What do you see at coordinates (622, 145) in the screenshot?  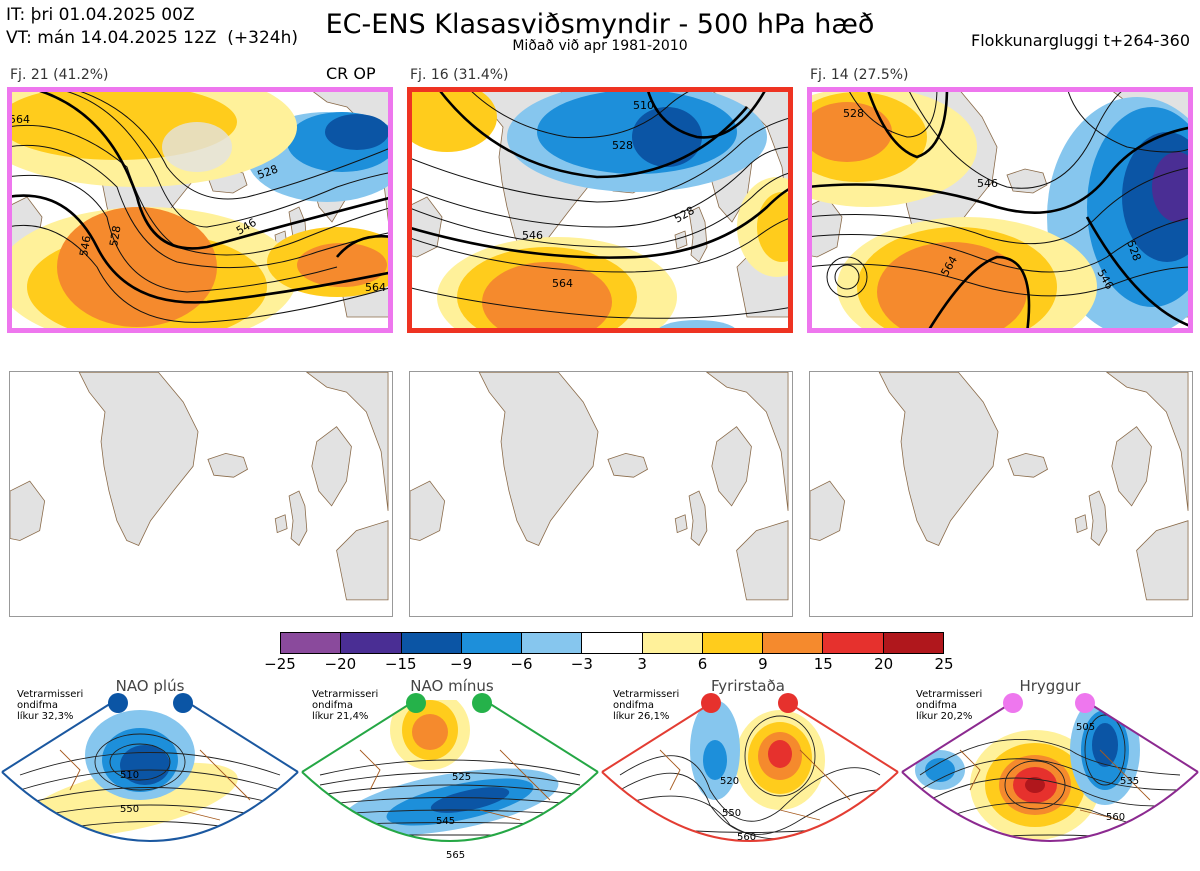 I see `cluster-2-contour-label: 528` at bounding box center [622, 145].